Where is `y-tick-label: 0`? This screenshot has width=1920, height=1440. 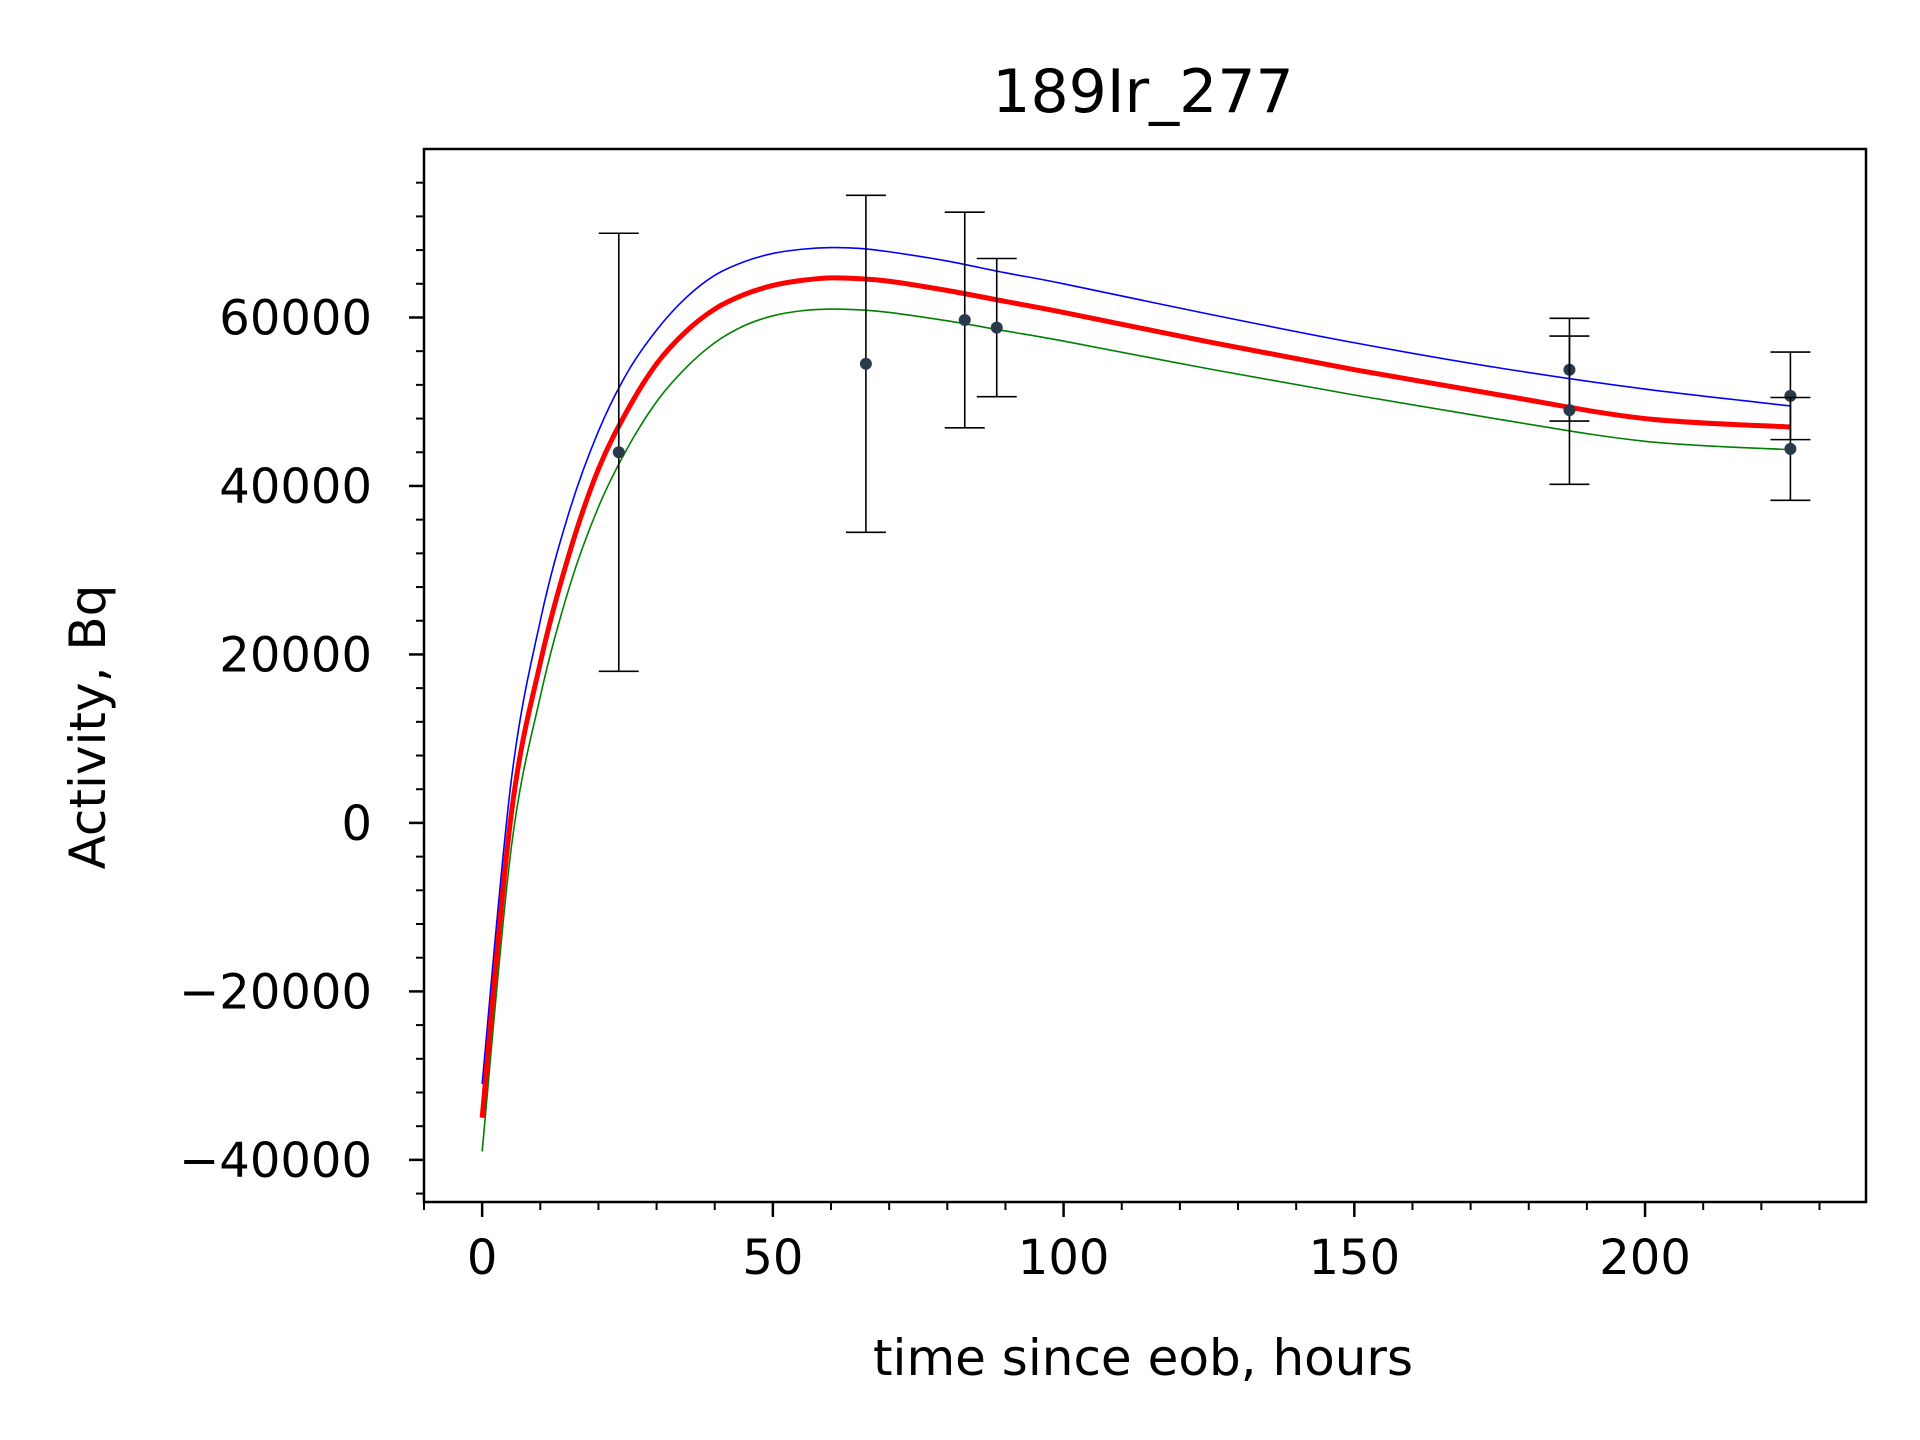 y-tick-label: 0 is located at coordinates (356, 824).